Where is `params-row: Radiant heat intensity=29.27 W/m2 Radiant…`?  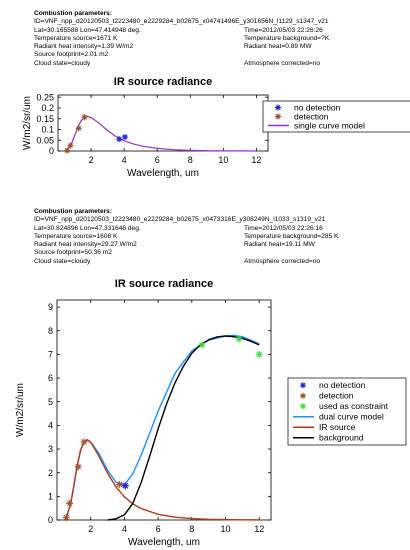
params-row: Radiant heat intensity=29.27 W/m2 Radiant… is located at coordinates (174, 245).